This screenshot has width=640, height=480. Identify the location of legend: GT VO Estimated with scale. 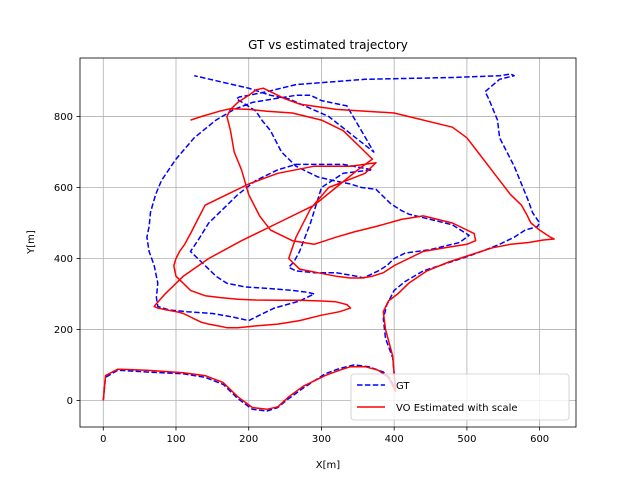
(460, 397).